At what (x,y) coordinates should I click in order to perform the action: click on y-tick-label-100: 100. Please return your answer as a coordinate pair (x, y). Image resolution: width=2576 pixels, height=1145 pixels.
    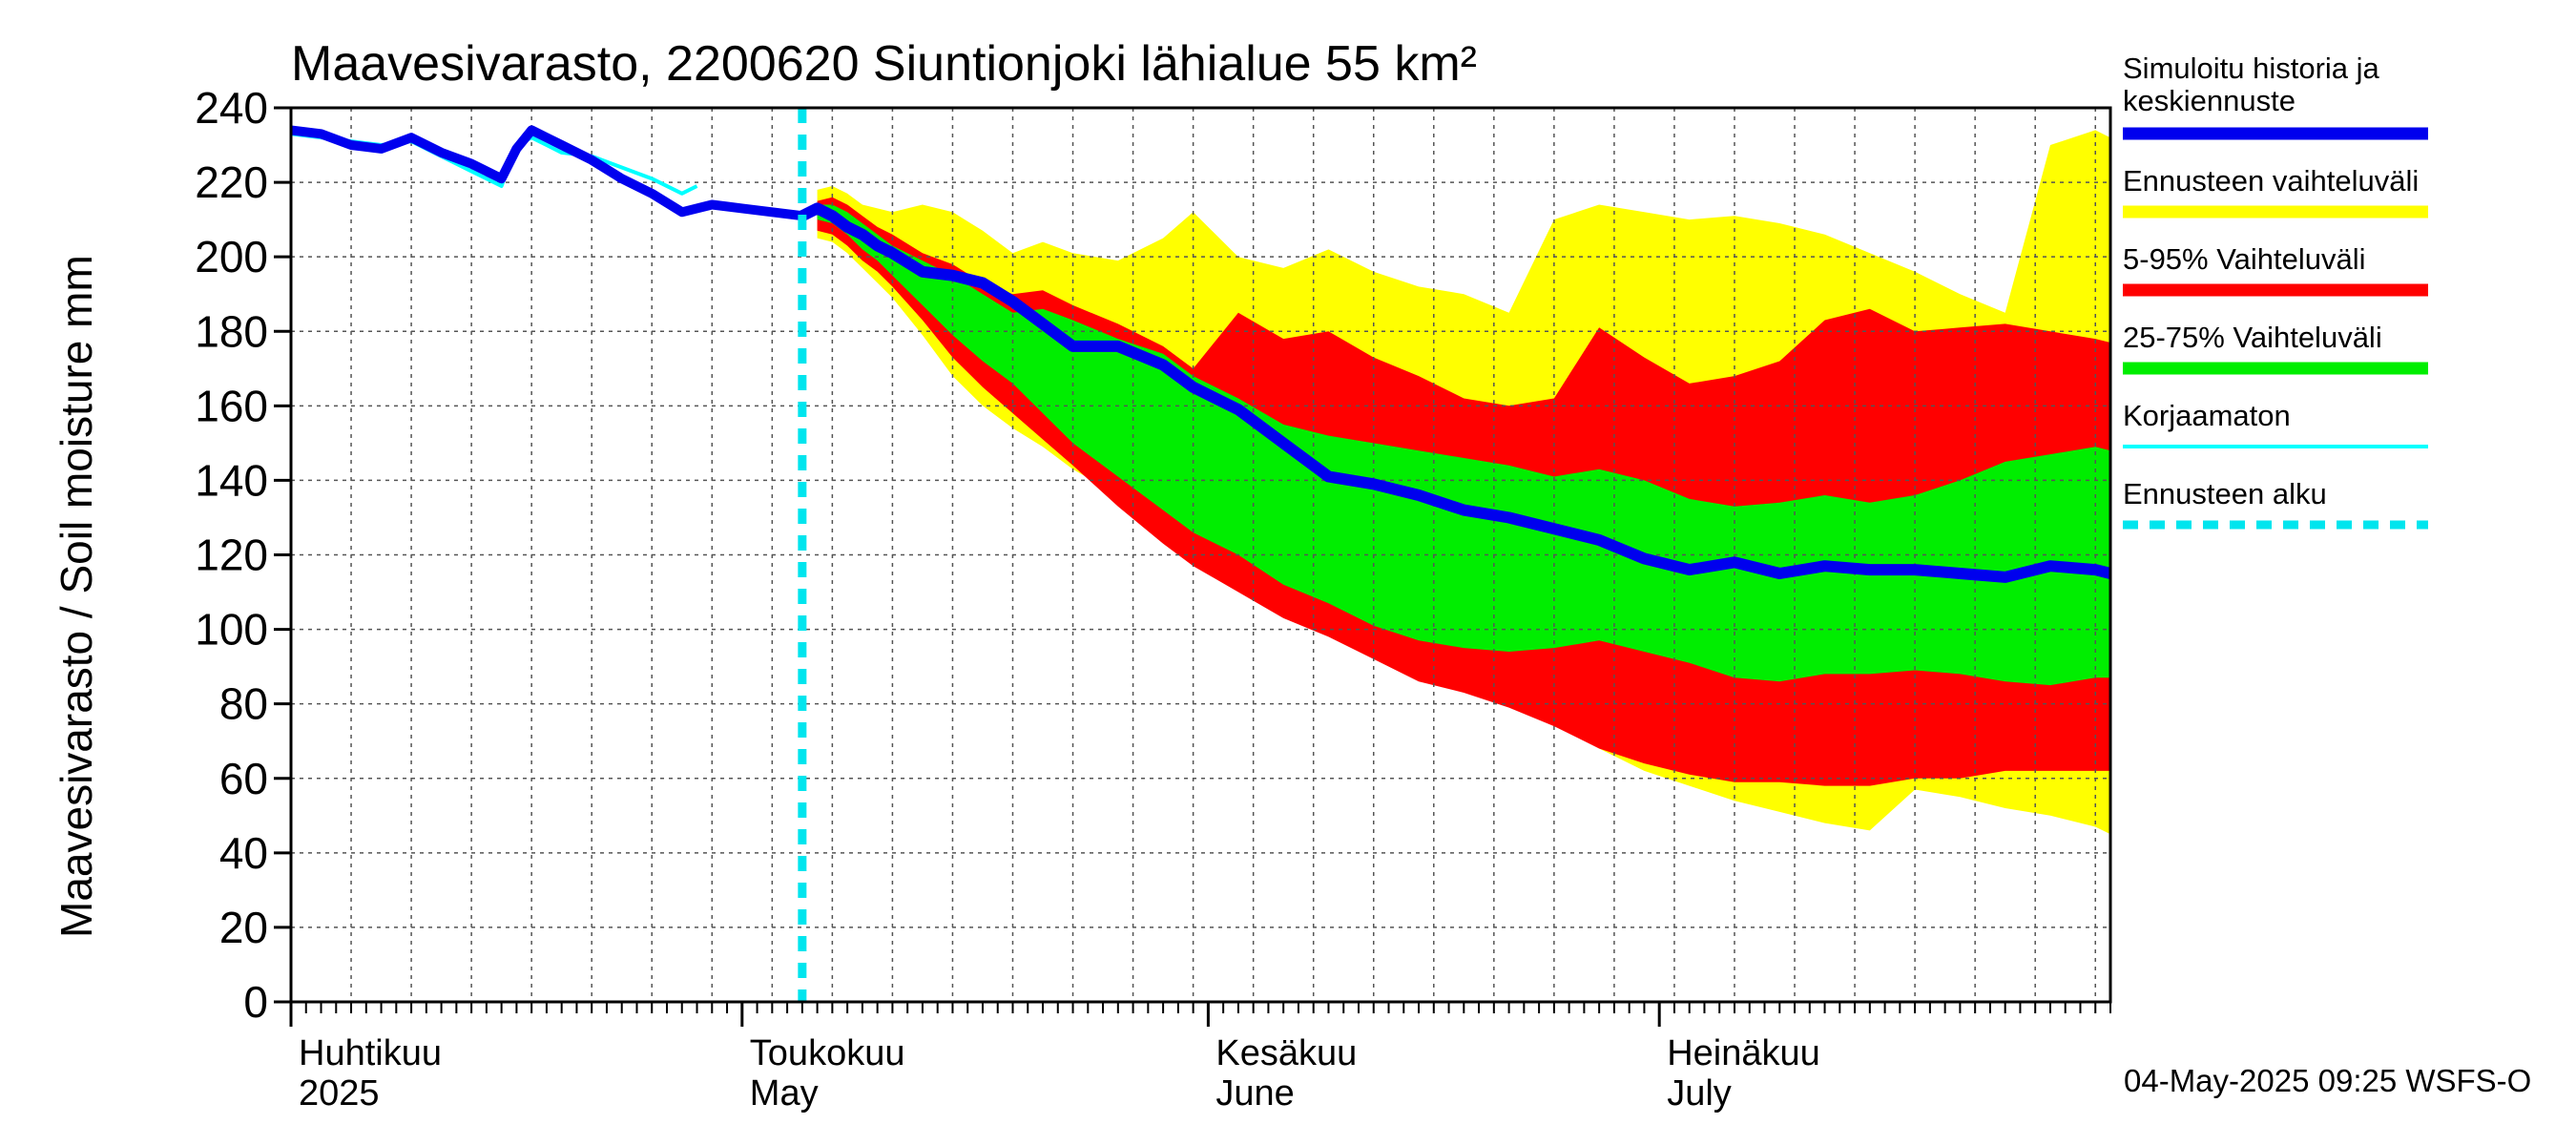
    Looking at the image, I should click on (231, 630).